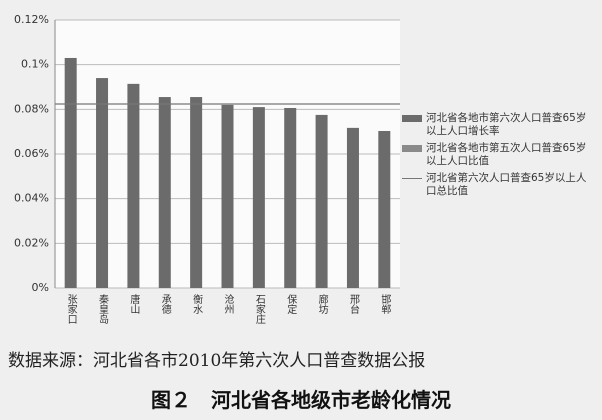 This screenshot has width=602, height=420. I want to click on legend-item: 河北省各地市第五次人口普查65岁以上人口比值, so click(498, 155).